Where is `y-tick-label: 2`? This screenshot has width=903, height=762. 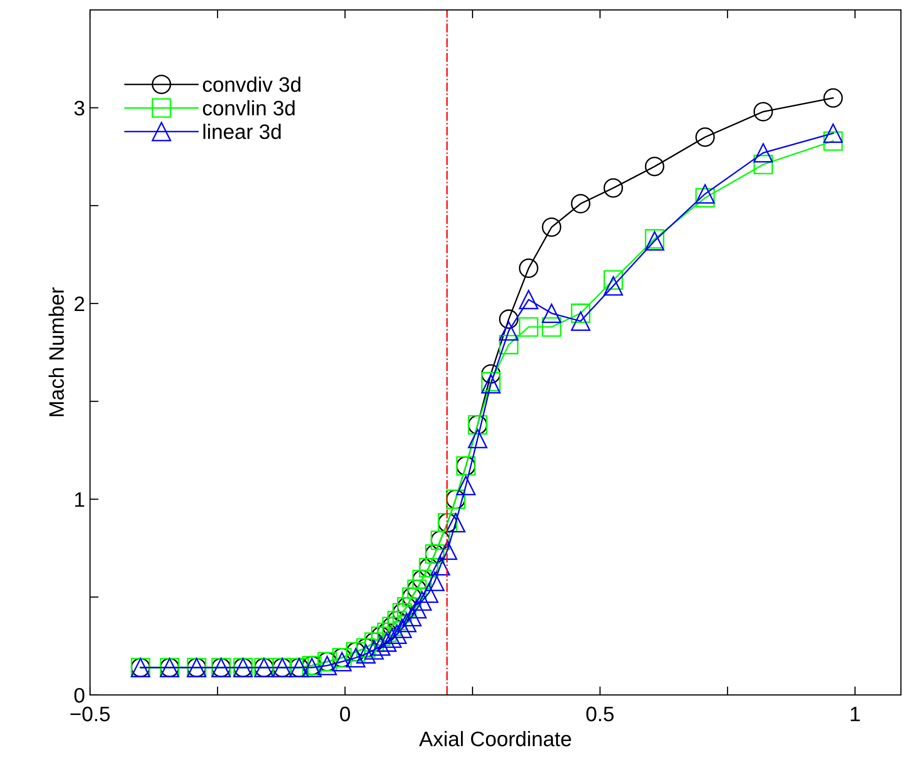
y-tick-label: 2 is located at coordinates (79, 304).